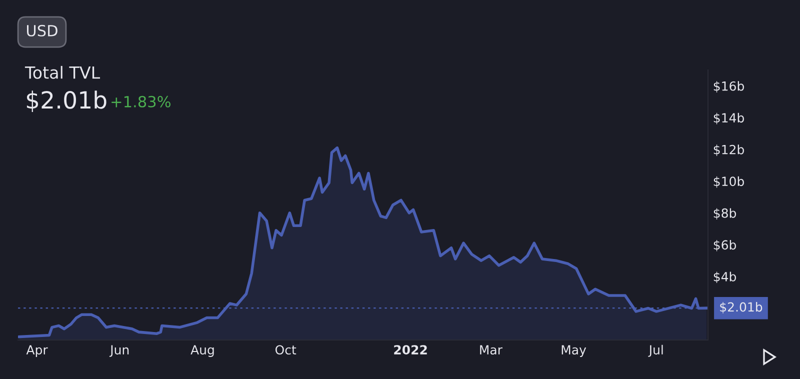 Image resolution: width=800 pixels, height=379 pixels. Describe the element at coordinates (141, 102) in the screenshot. I see `annotation: +1.83%` at that location.